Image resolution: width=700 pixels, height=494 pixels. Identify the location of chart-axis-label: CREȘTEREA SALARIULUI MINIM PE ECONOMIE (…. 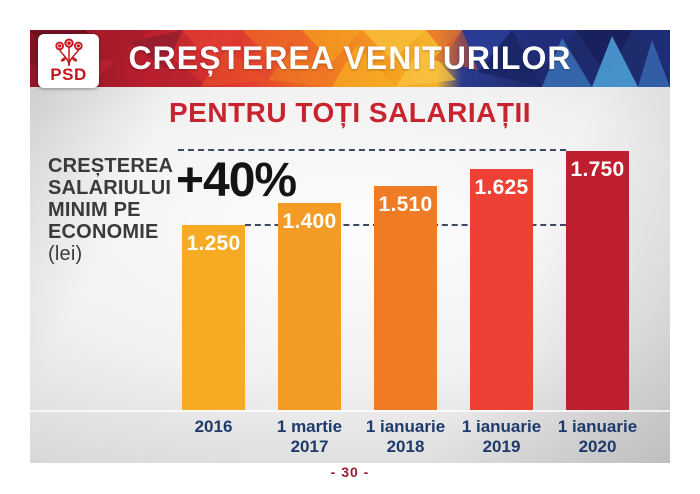
(123, 210).